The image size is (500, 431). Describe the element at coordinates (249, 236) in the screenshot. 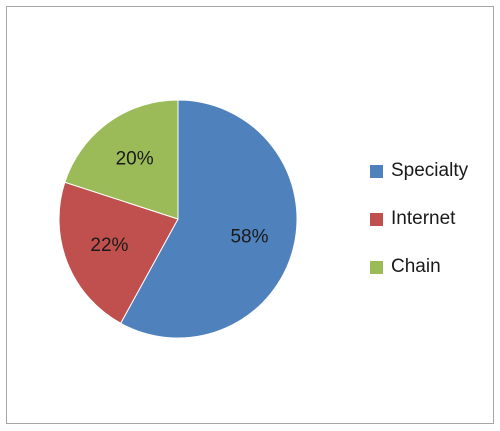

I see `slice-label-specialty: 58%` at that location.